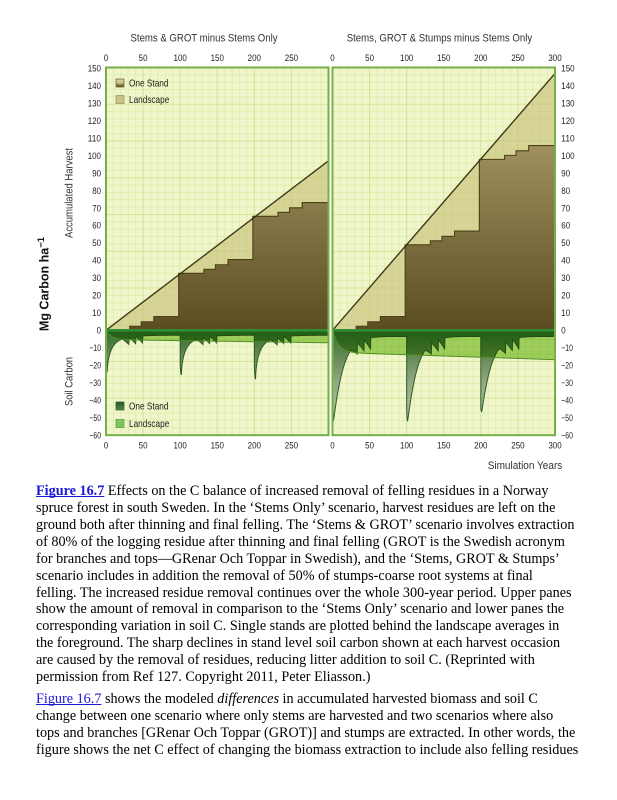 This screenshot has width=617, height=800. Describe the element at coordinates (70, 193) in the screenshot. I see `svg-text: Accumulated Harvest` at that location.